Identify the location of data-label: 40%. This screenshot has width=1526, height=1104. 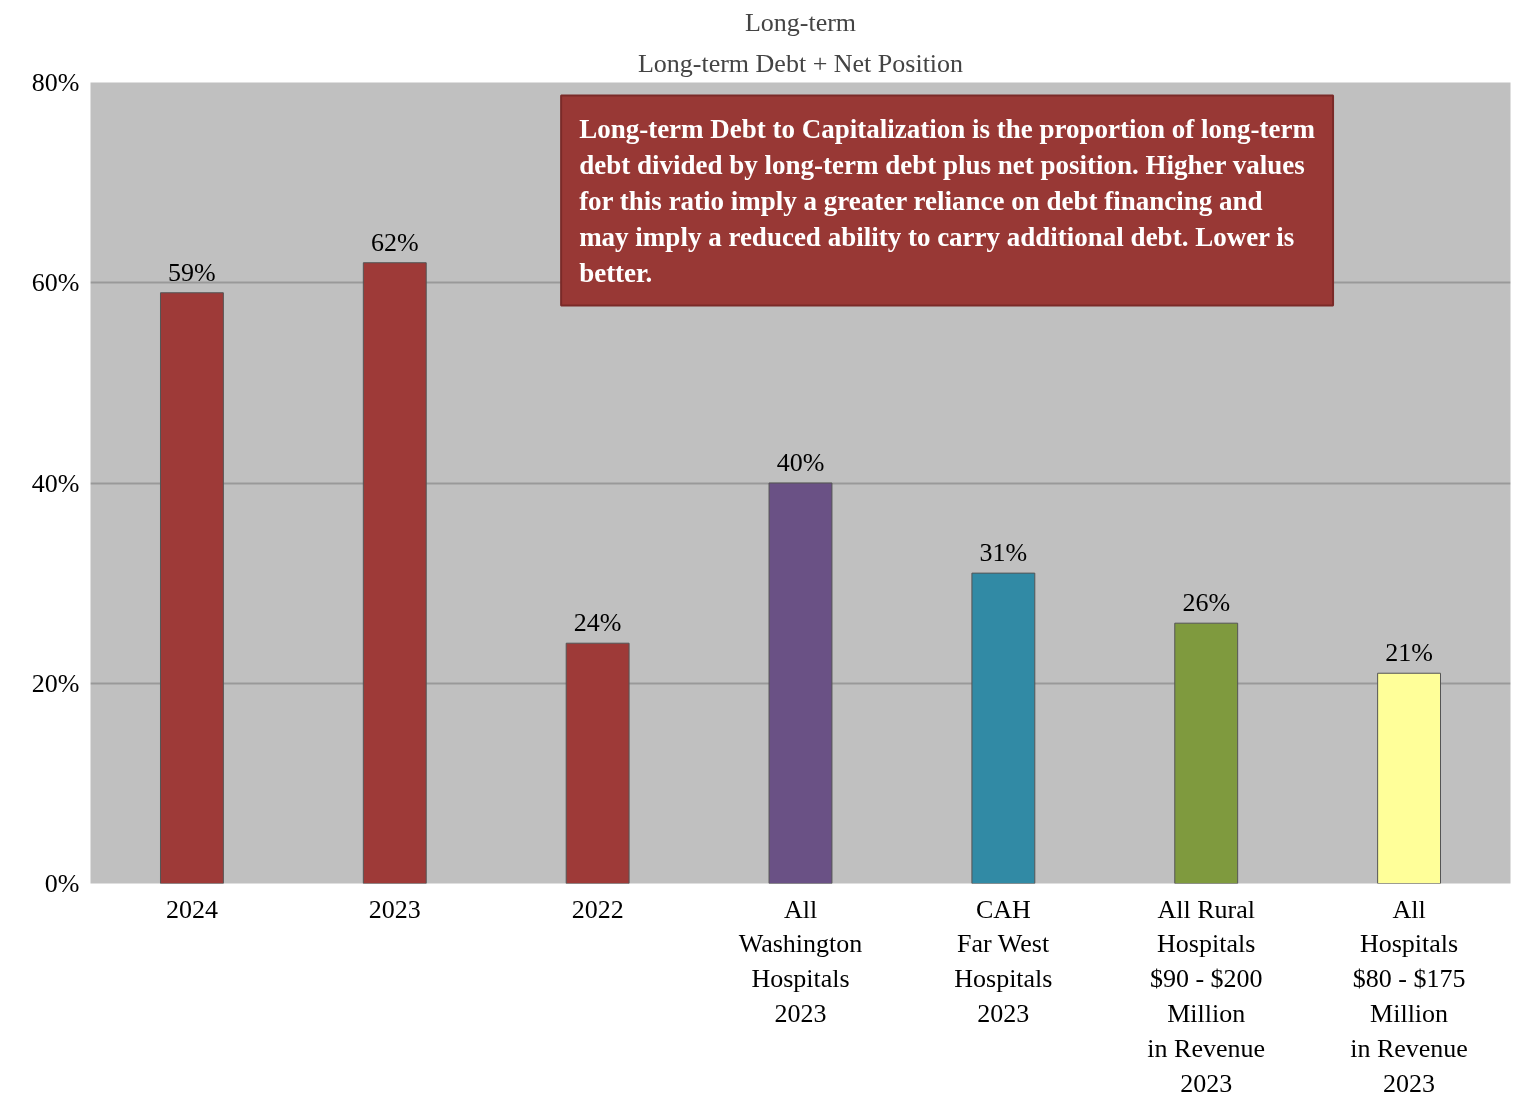
(800, 462).